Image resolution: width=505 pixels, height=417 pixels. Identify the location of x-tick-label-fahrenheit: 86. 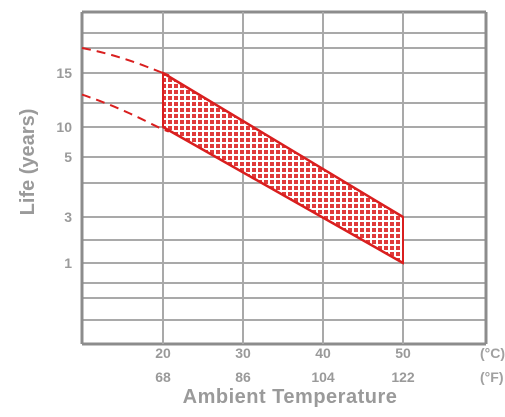
(243, 377).